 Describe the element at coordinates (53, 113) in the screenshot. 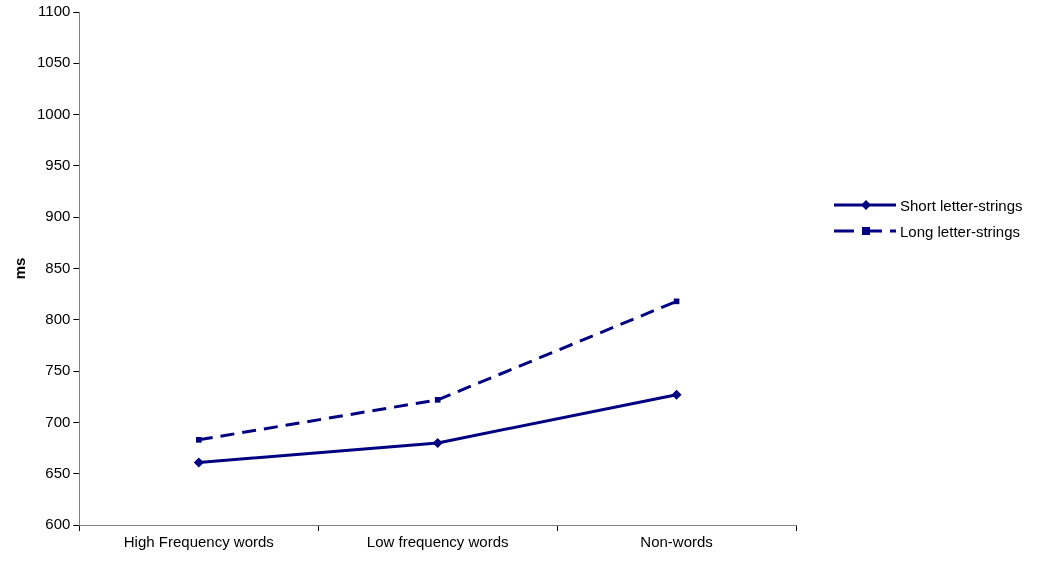

I see `y-tick-label: 1000` at that location.